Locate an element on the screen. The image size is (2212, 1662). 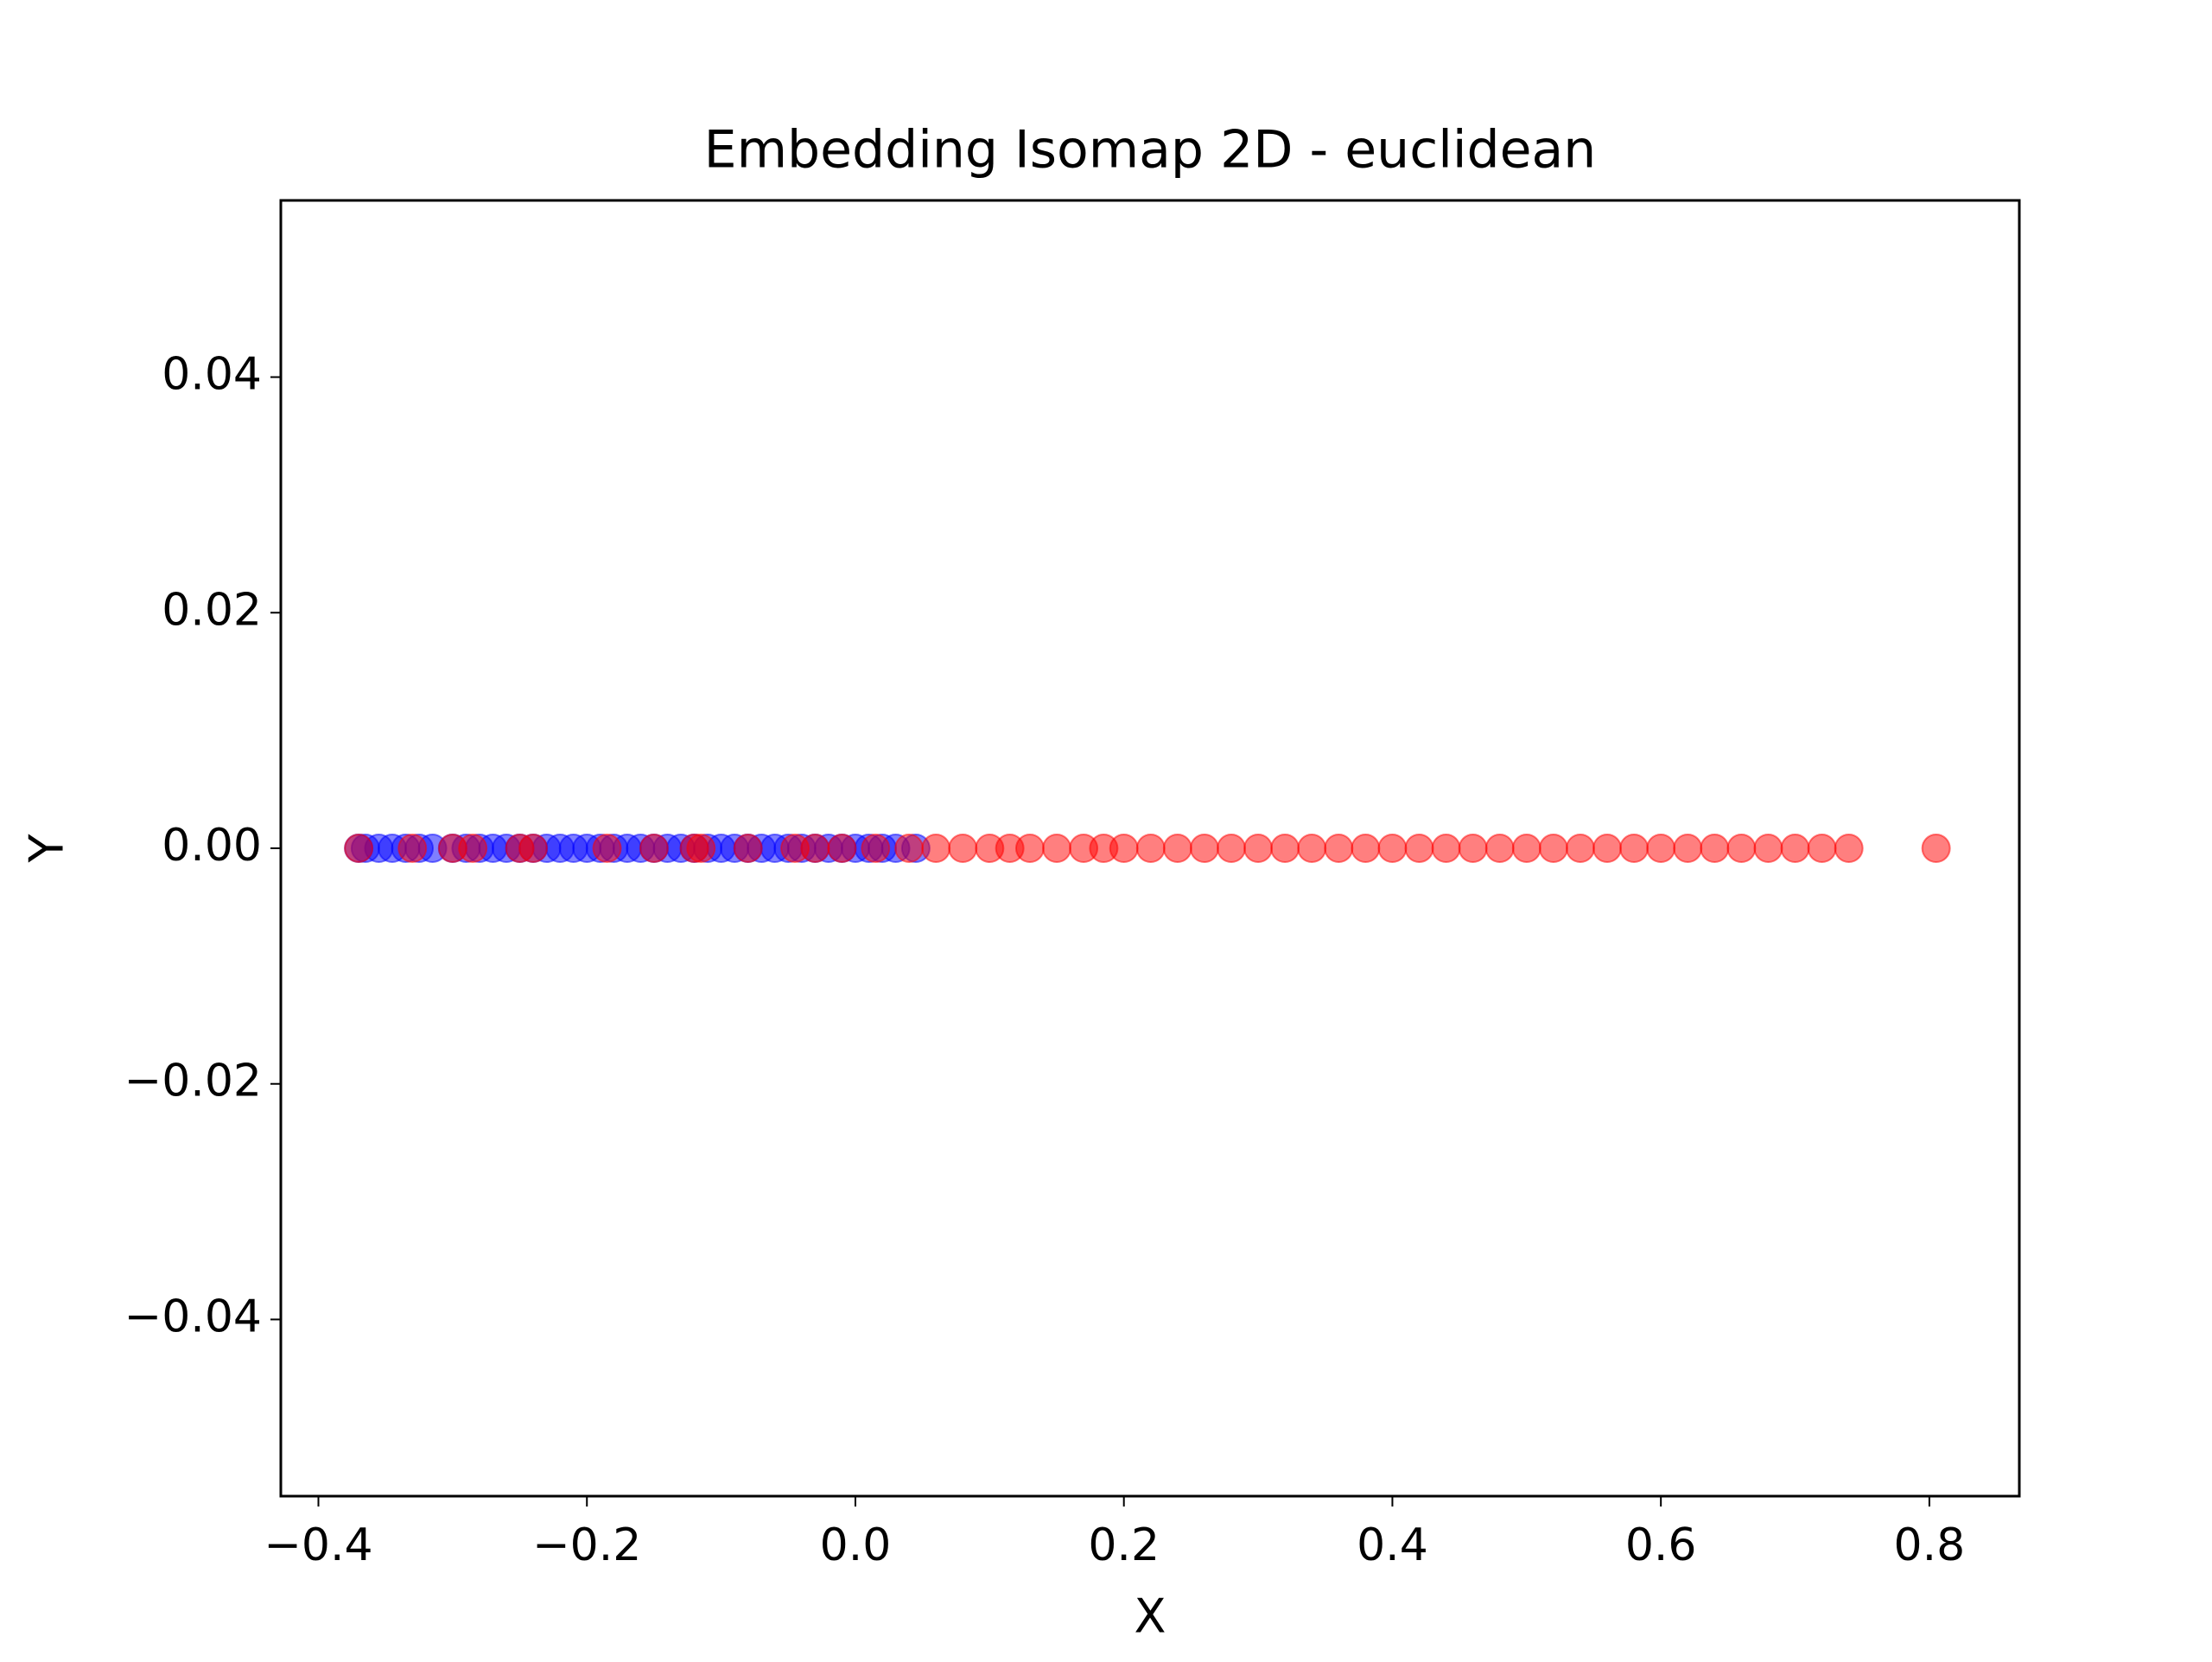
y-tick-label: 0.02 is located at coordinates (212, 610).